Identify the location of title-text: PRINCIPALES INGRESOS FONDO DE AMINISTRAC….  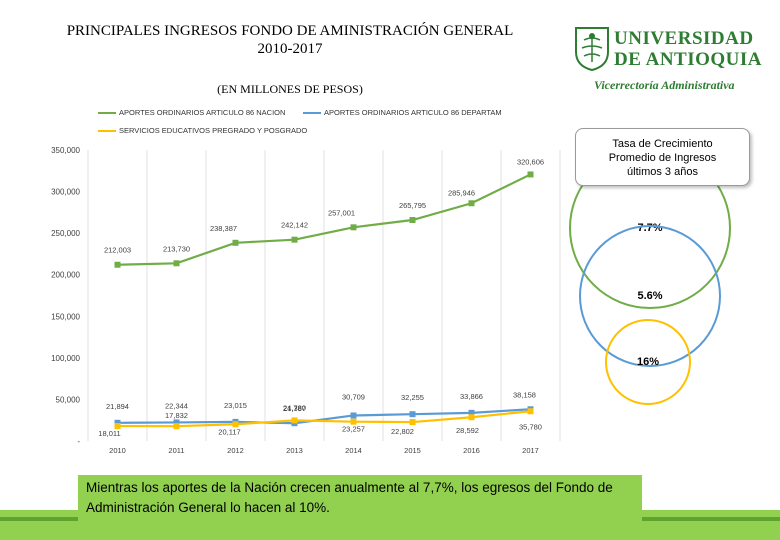
(290, 31).